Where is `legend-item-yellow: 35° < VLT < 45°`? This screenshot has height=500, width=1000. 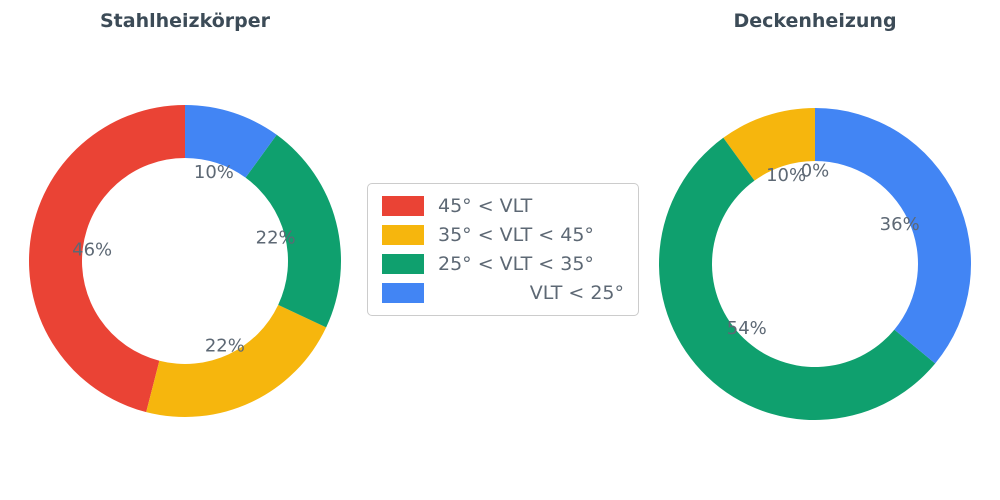
legend-item-yellow: 35° < VLT < 45° is located at coordinates (503, 235).